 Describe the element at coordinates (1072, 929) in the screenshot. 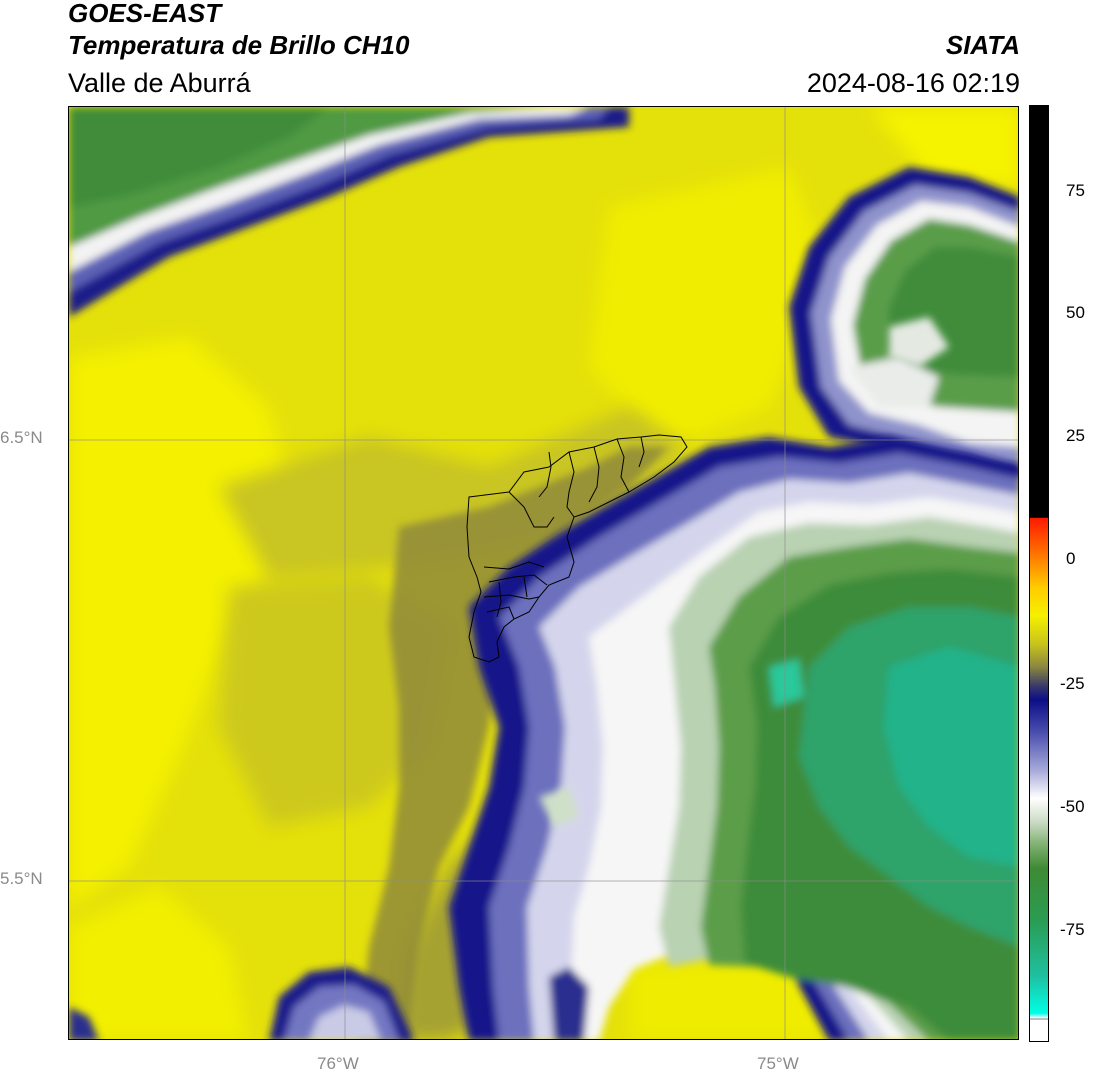

I see `colorbar-tick-minus-75: -75` at that location.